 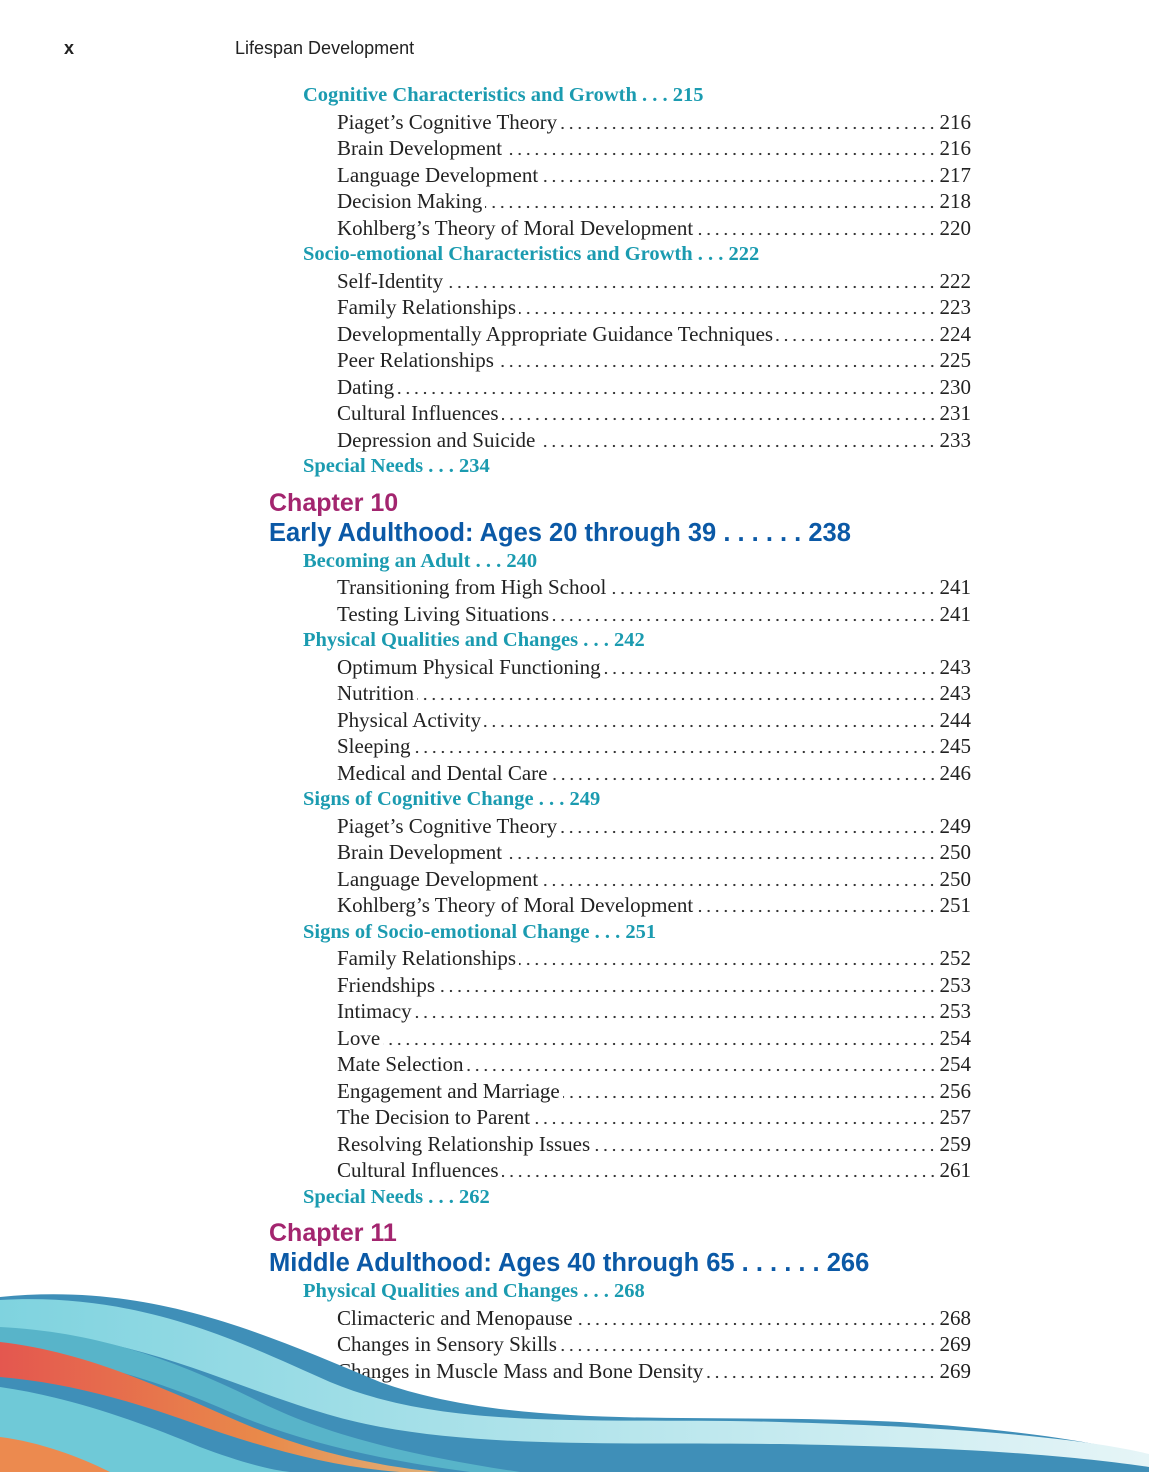 What do you see at coordinates (955, 905) in the screenshot?
I see `entry-page: 251` at bounding box center [955, 905].